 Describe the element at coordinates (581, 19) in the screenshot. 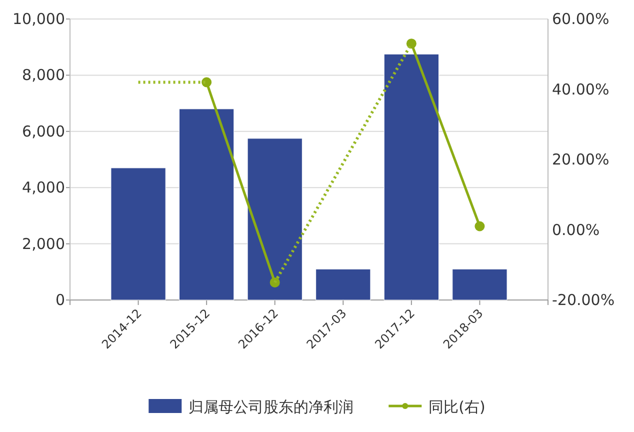

I see `y2-tick-label: 60.00%` at that location.